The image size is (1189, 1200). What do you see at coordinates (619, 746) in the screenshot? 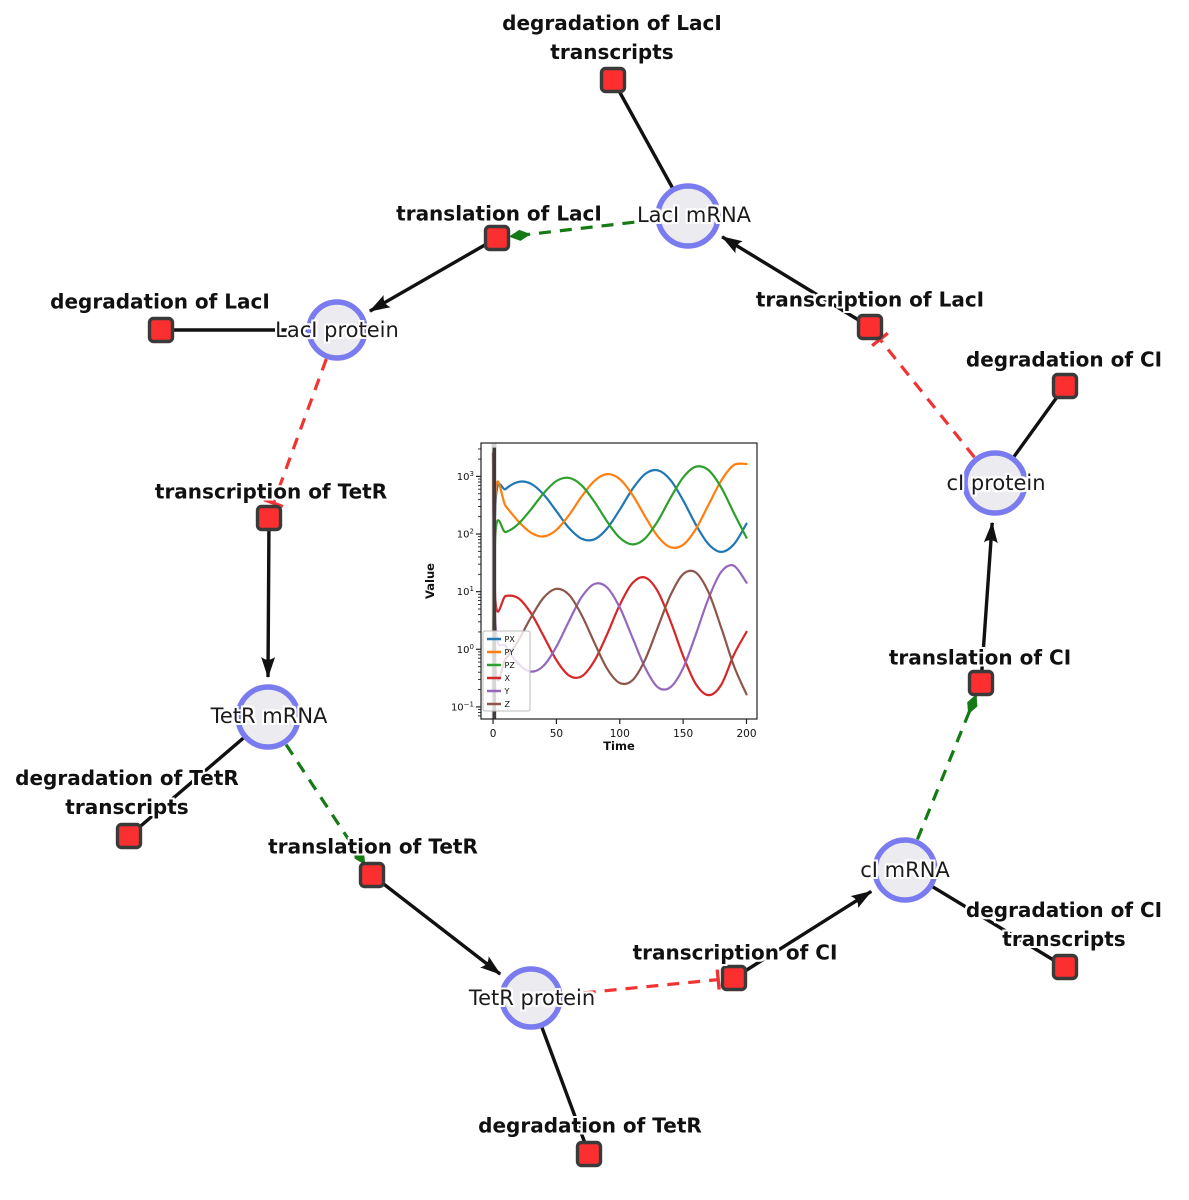
I see `x-axis-label: Time` at bounding box center [619, 746].